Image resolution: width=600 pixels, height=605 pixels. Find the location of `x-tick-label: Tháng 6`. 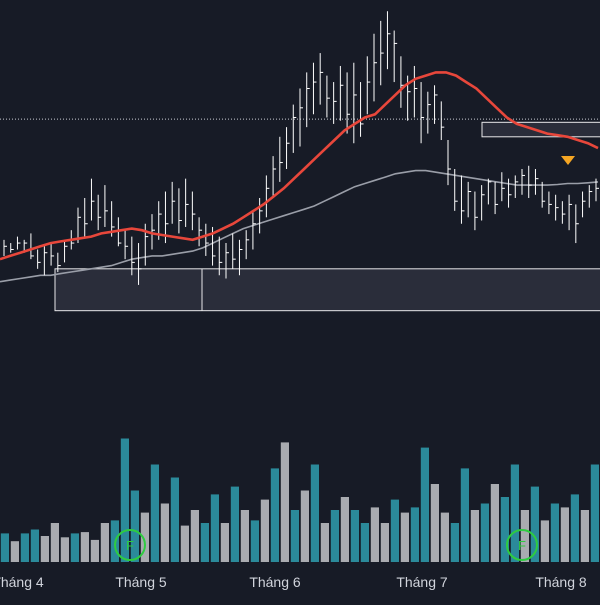

x-tick-label: Tháng 6 is located at coordinates (275, 582).